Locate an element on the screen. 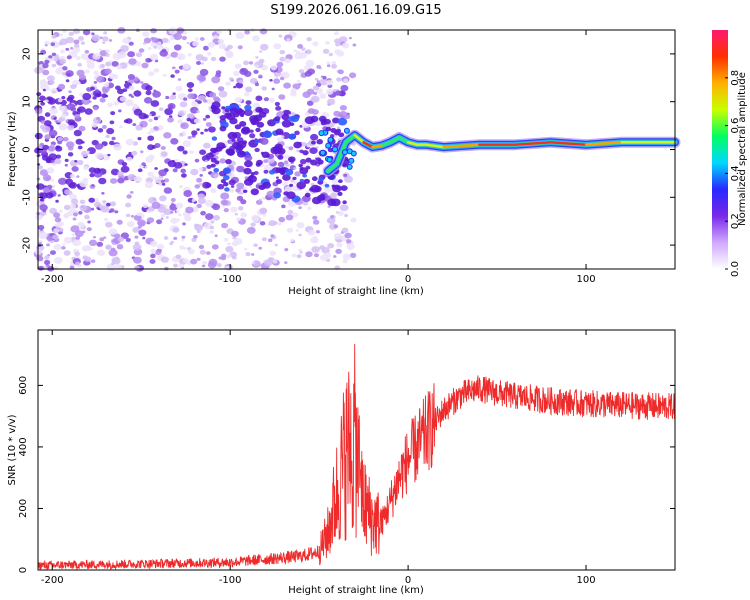 The image size is (750, 600). x-tick-label: 100 is located at coordinates (585, 279).